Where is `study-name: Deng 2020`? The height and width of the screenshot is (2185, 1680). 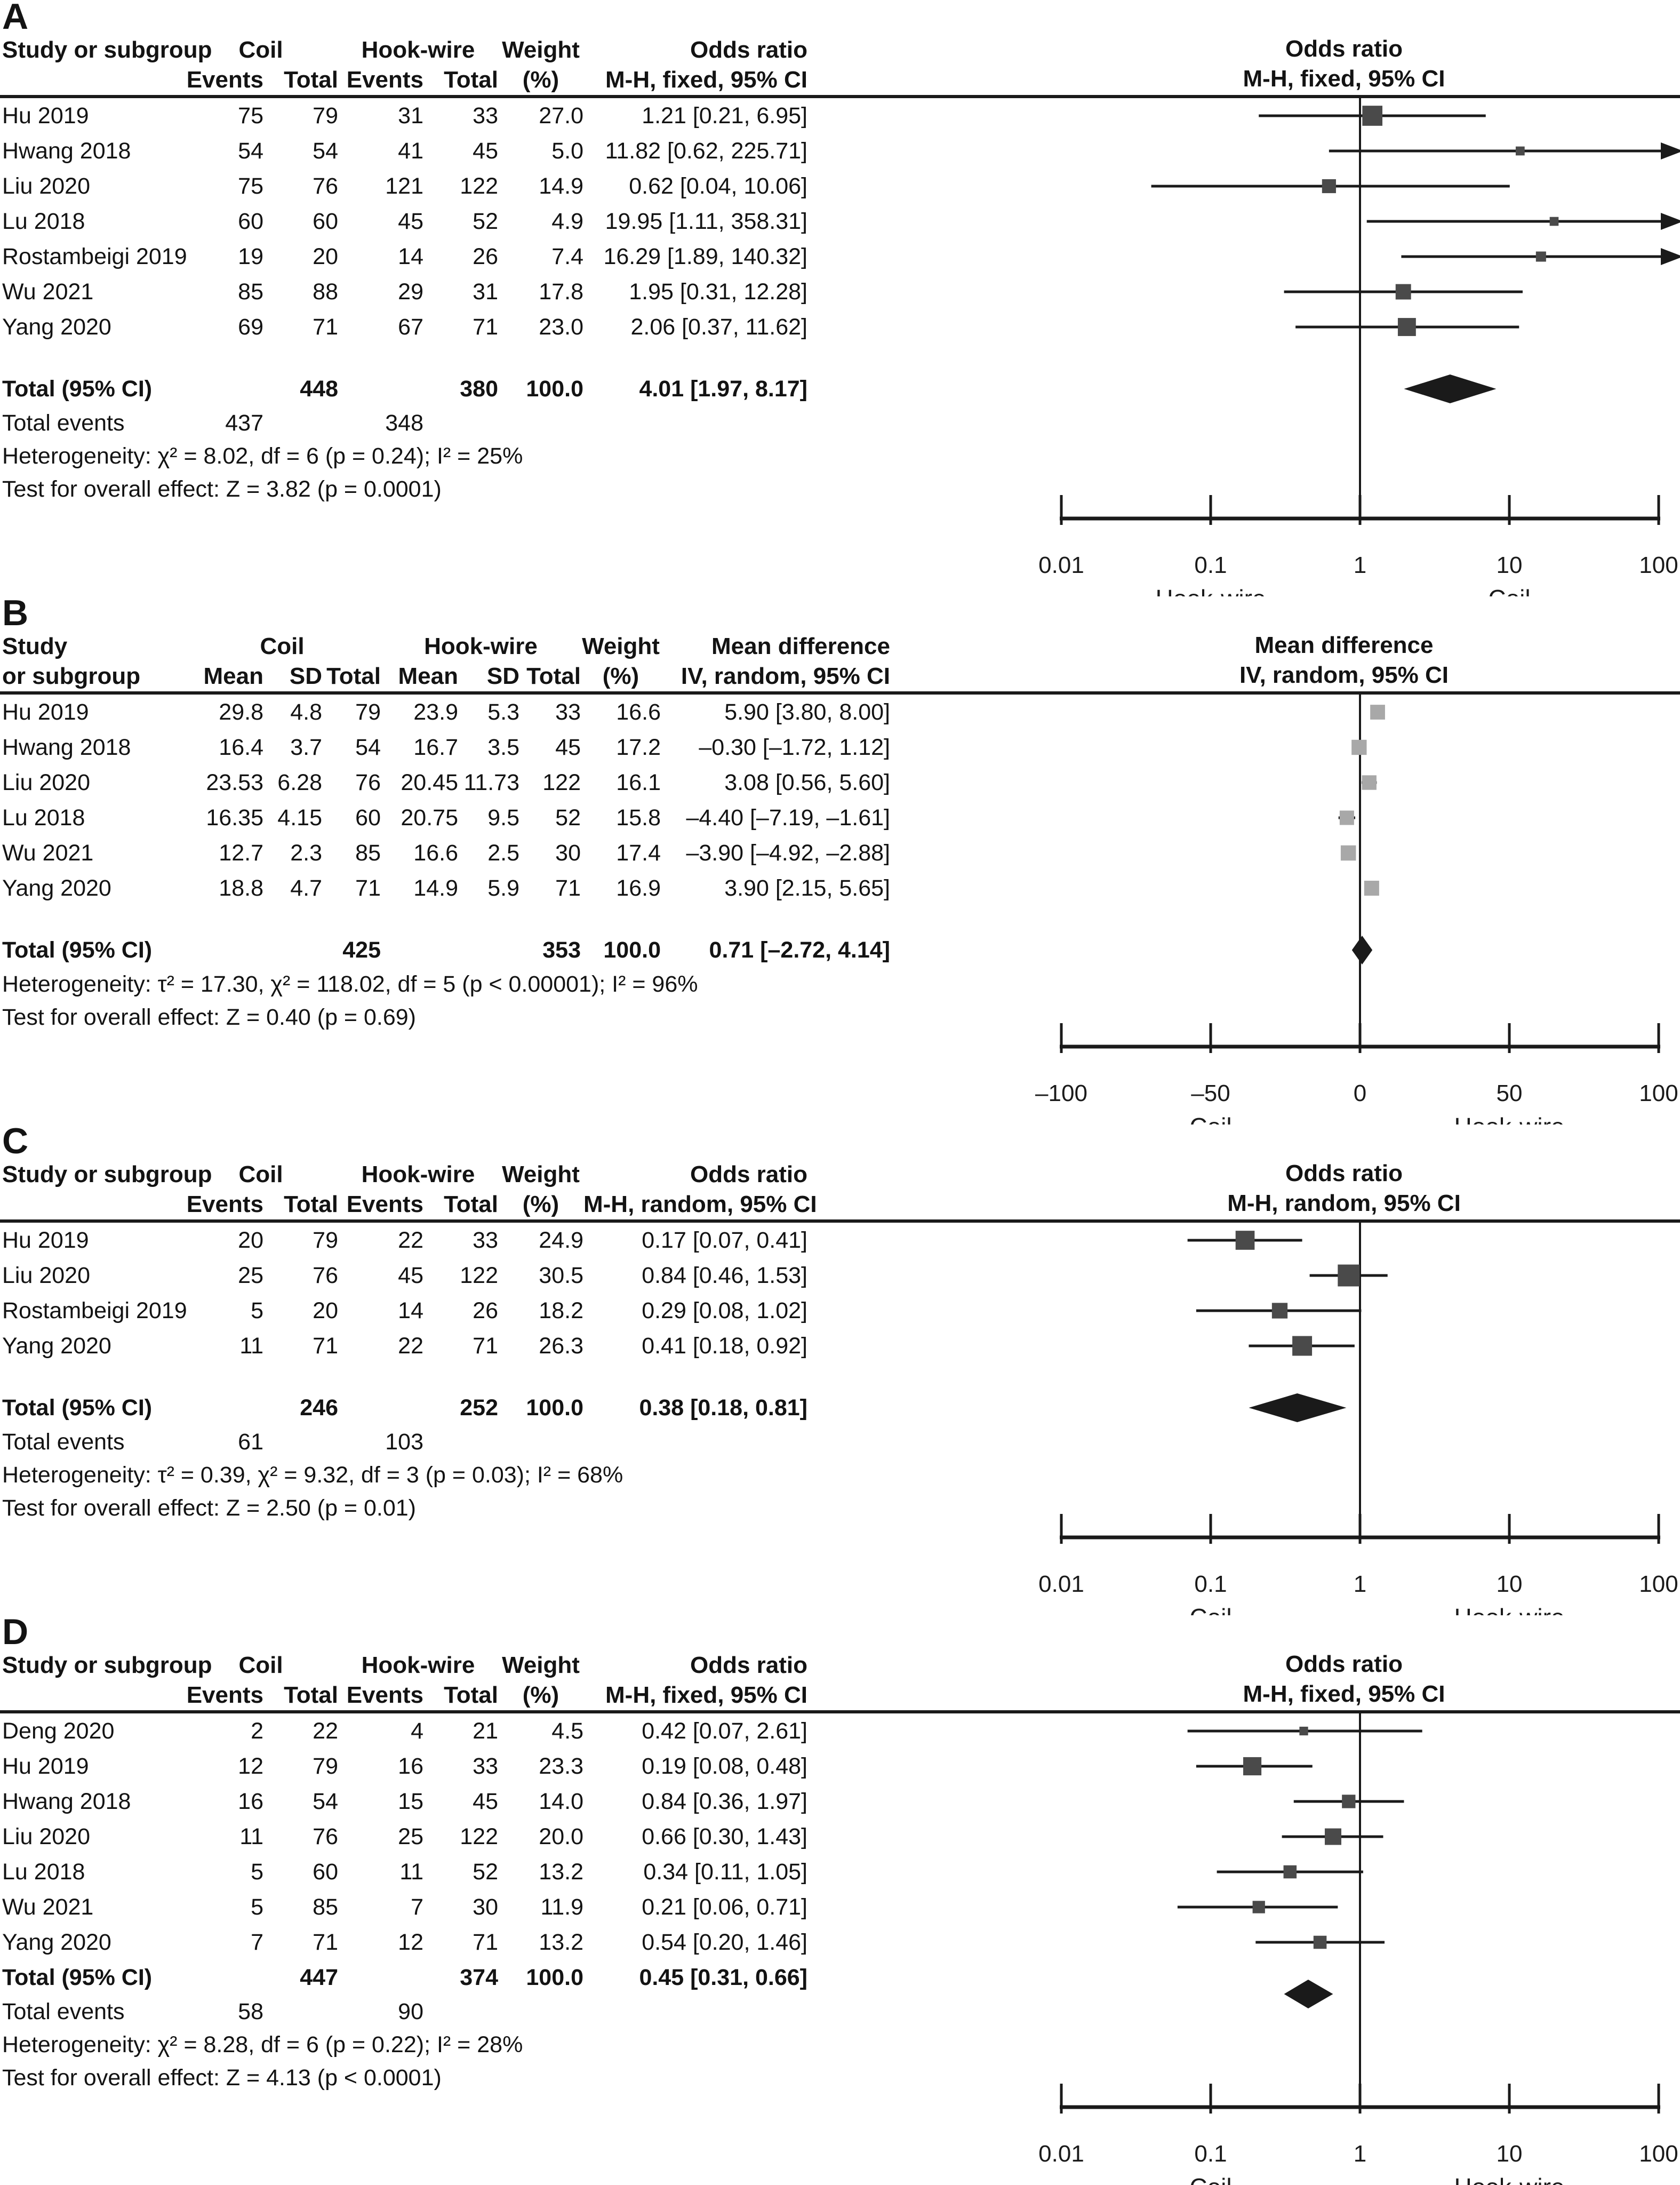 study-name: Deng 2020 is located at coordinates (58, 1731).